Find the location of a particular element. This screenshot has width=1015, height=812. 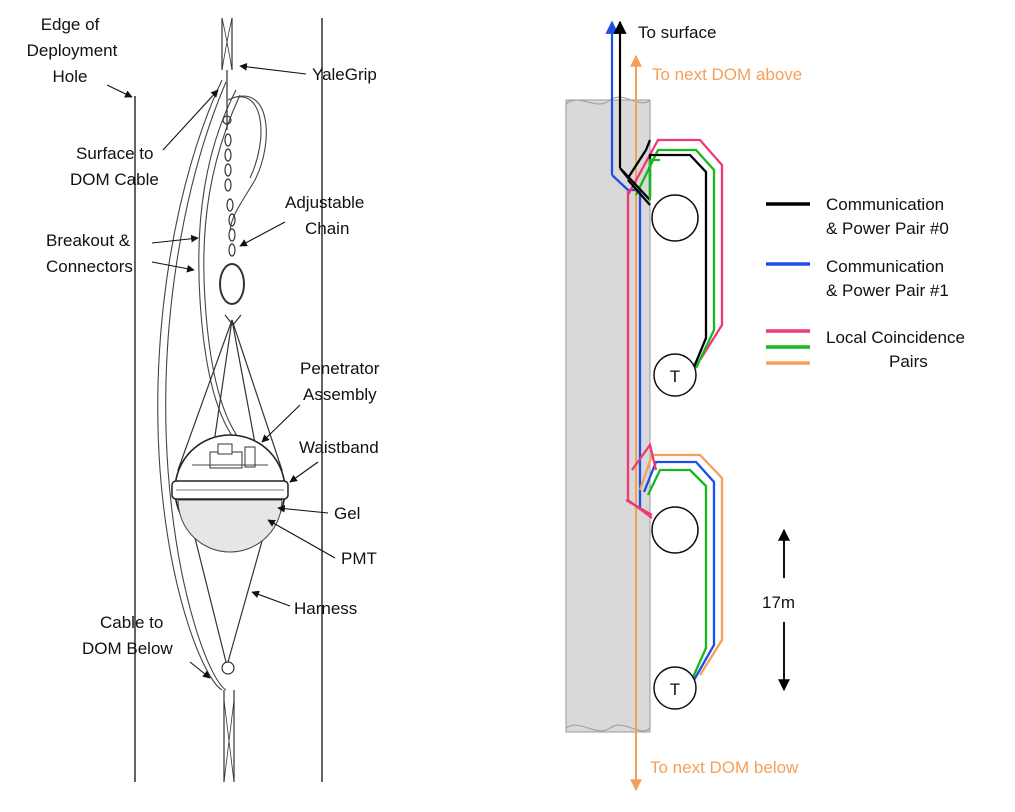

legend-pair1: Communication & Power Pair #1 is located at coordinates (857, 278).